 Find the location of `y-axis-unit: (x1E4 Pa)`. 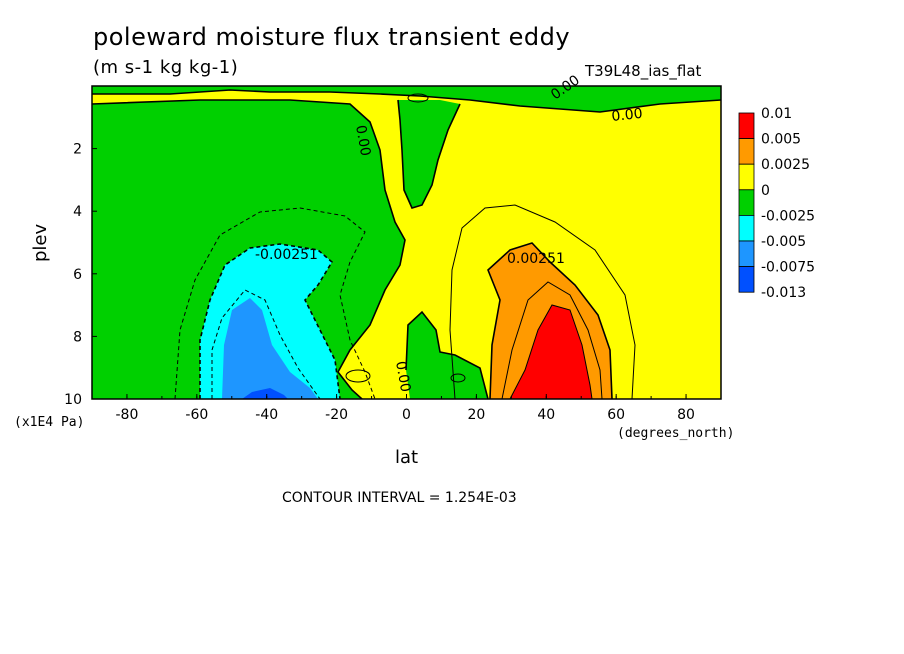

y-axis-unit: (x1E4 Pa) is located at coordinates (49, 422).